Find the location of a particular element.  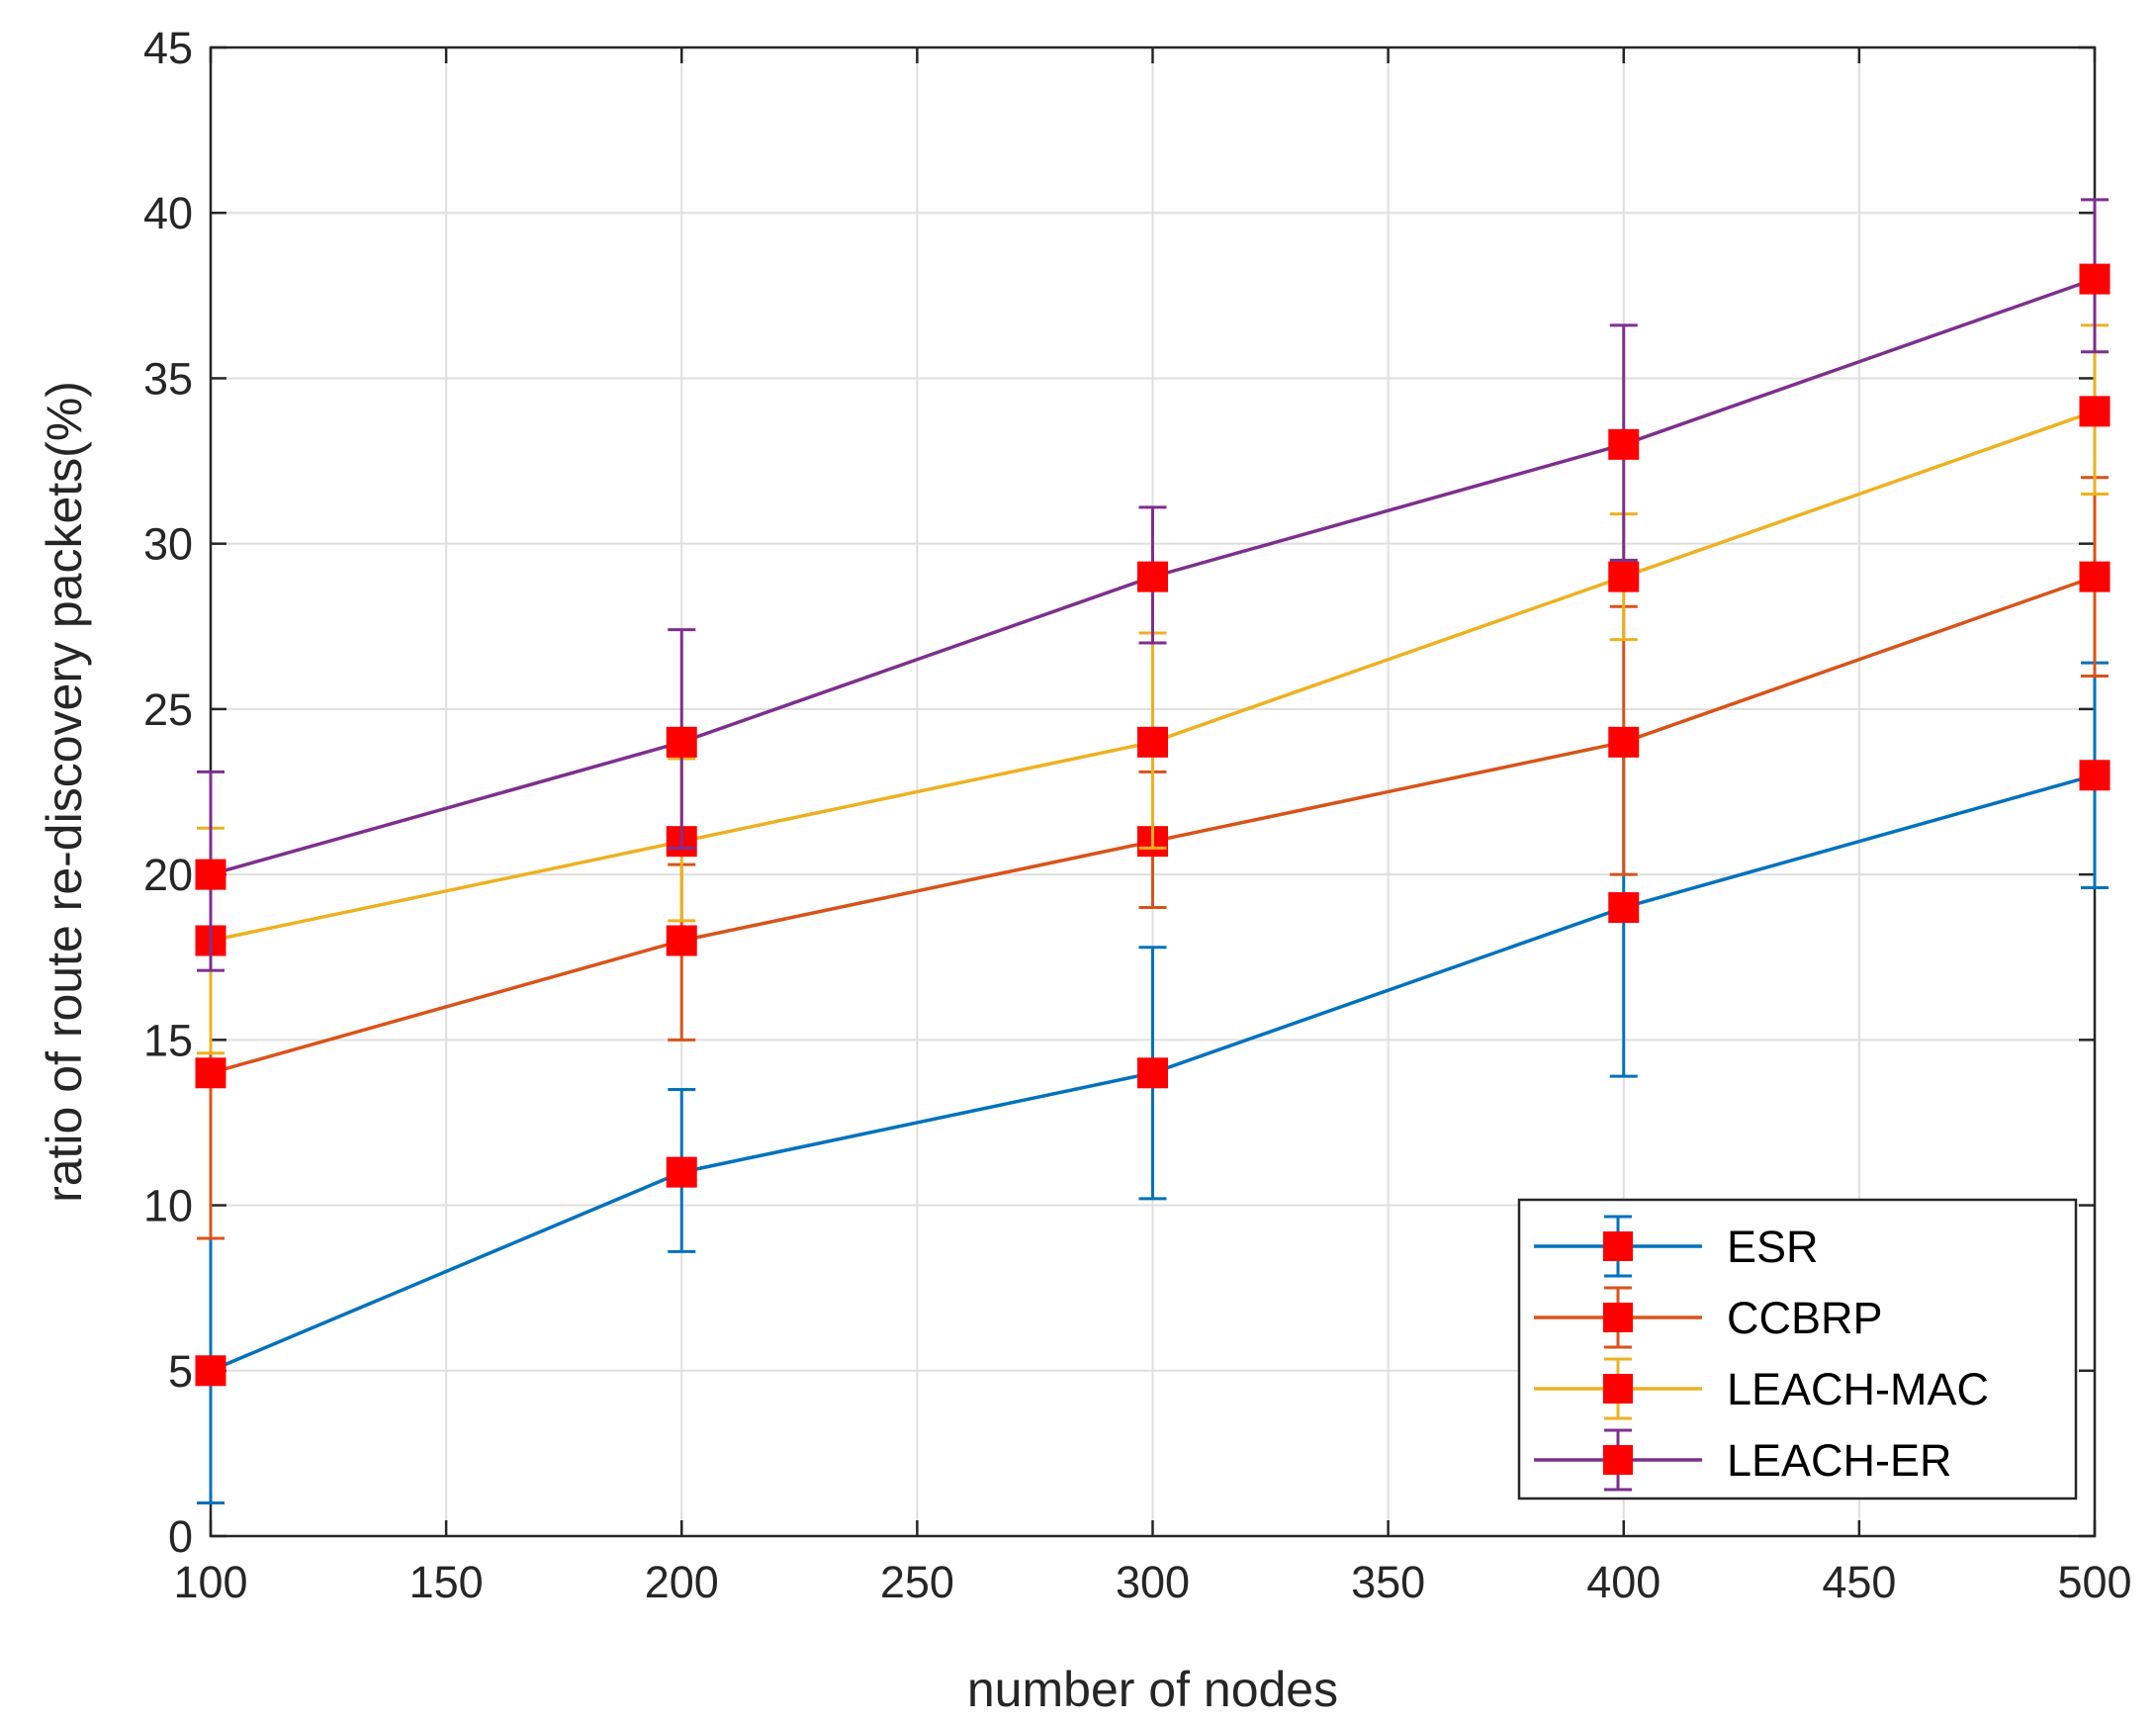

x-tick-label: 150 is located at coordinates (446, 1582).